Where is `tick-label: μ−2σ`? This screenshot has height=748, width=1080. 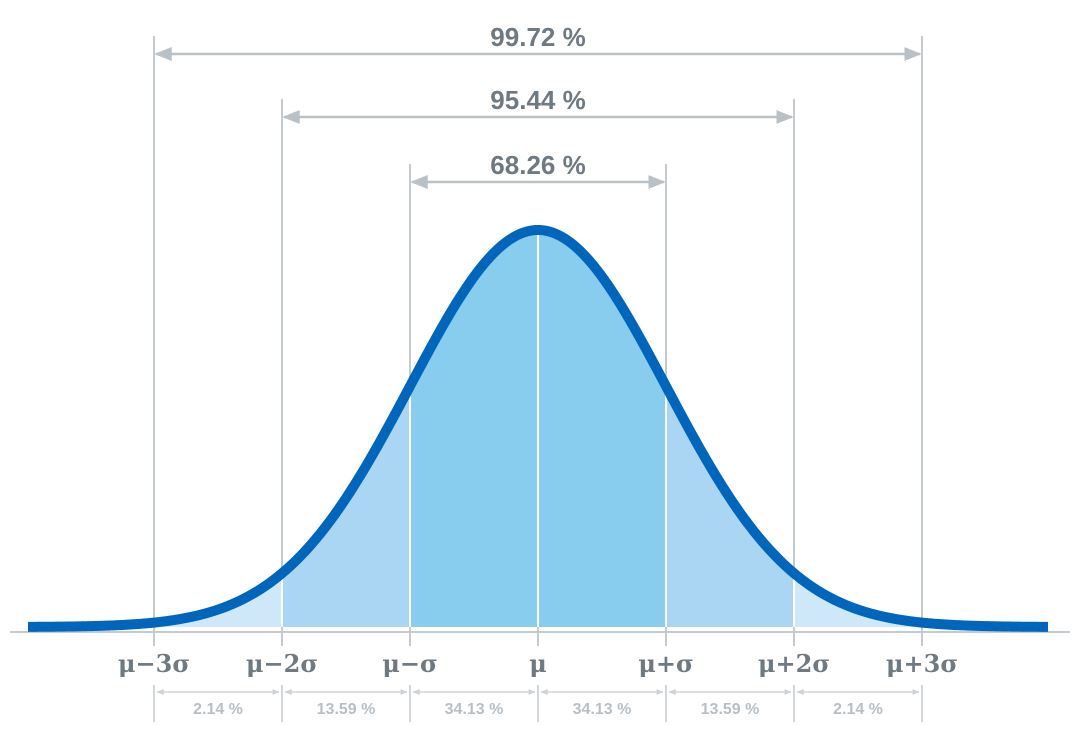 tick-label: μ−2σ is located at coordinates (282, 663).